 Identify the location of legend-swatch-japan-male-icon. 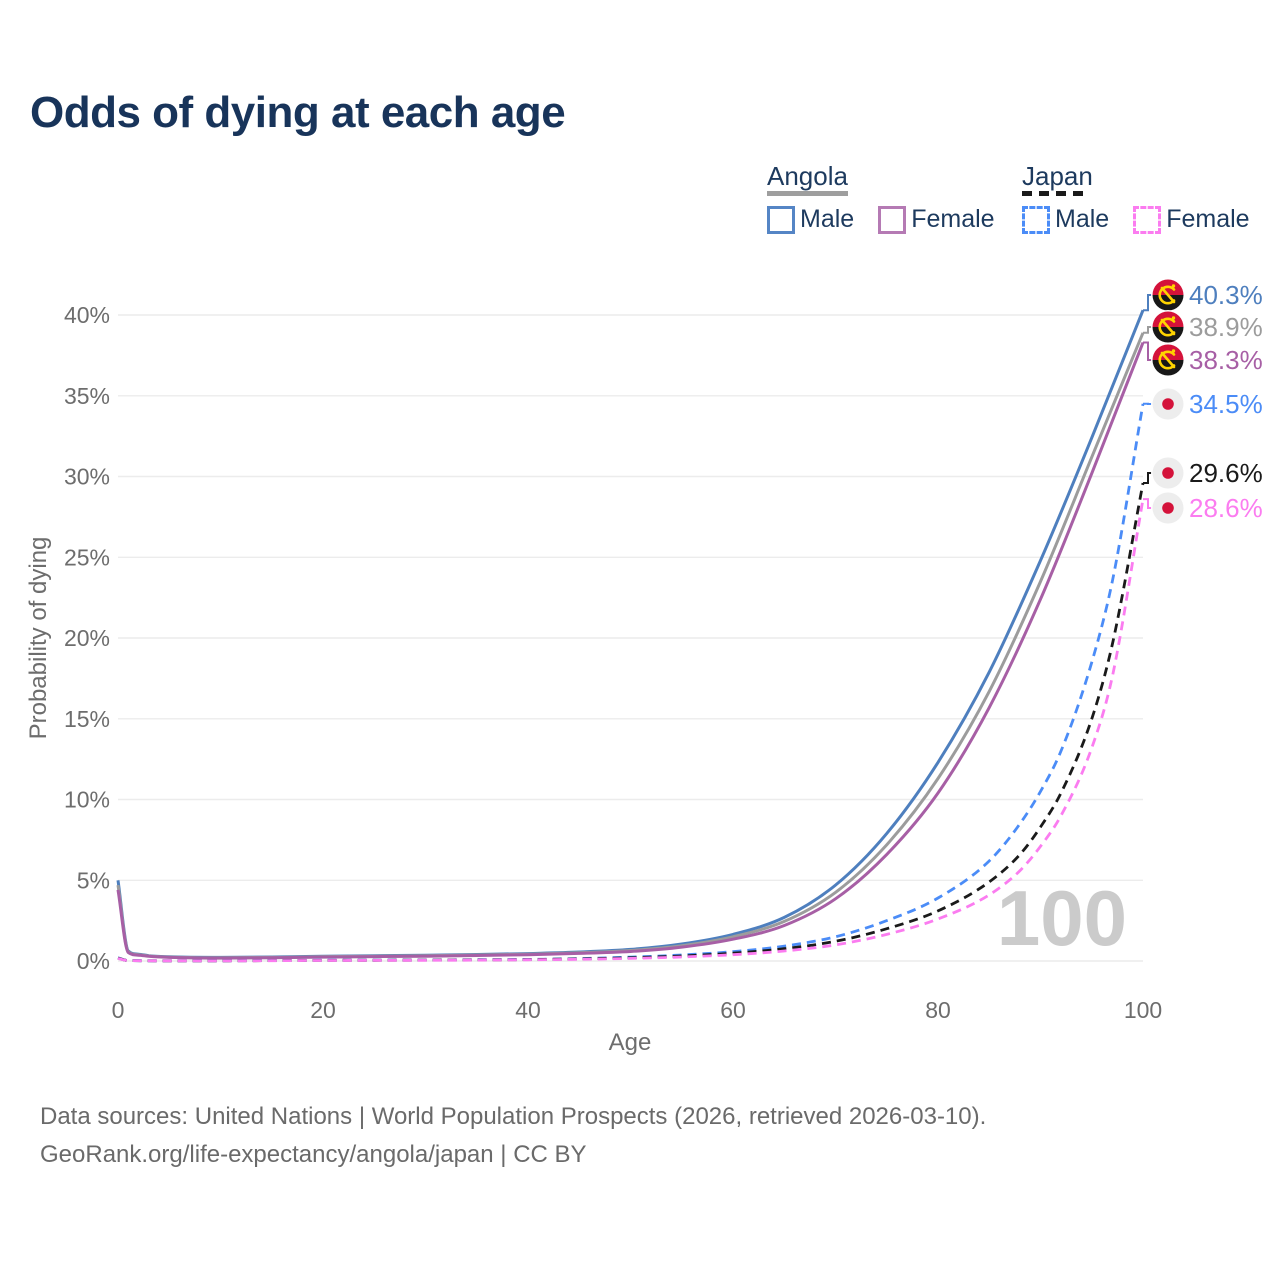
(1036, 219).